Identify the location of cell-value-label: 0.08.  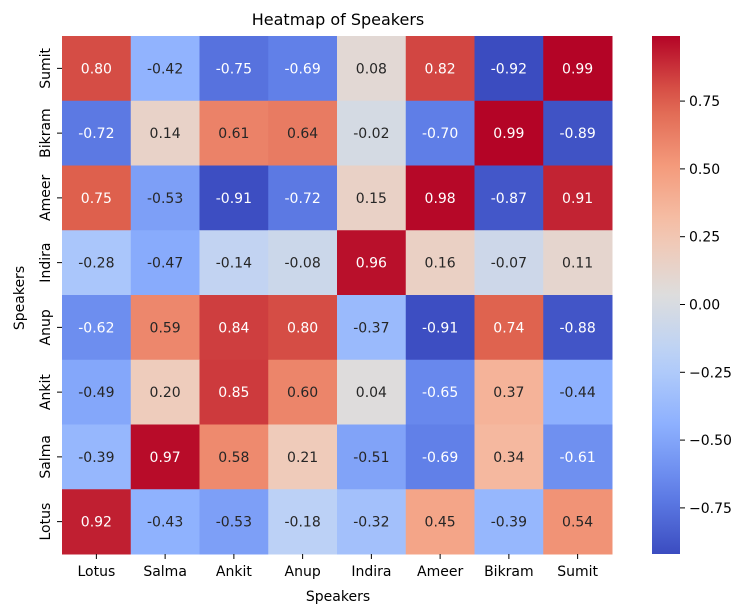
(371, 69).